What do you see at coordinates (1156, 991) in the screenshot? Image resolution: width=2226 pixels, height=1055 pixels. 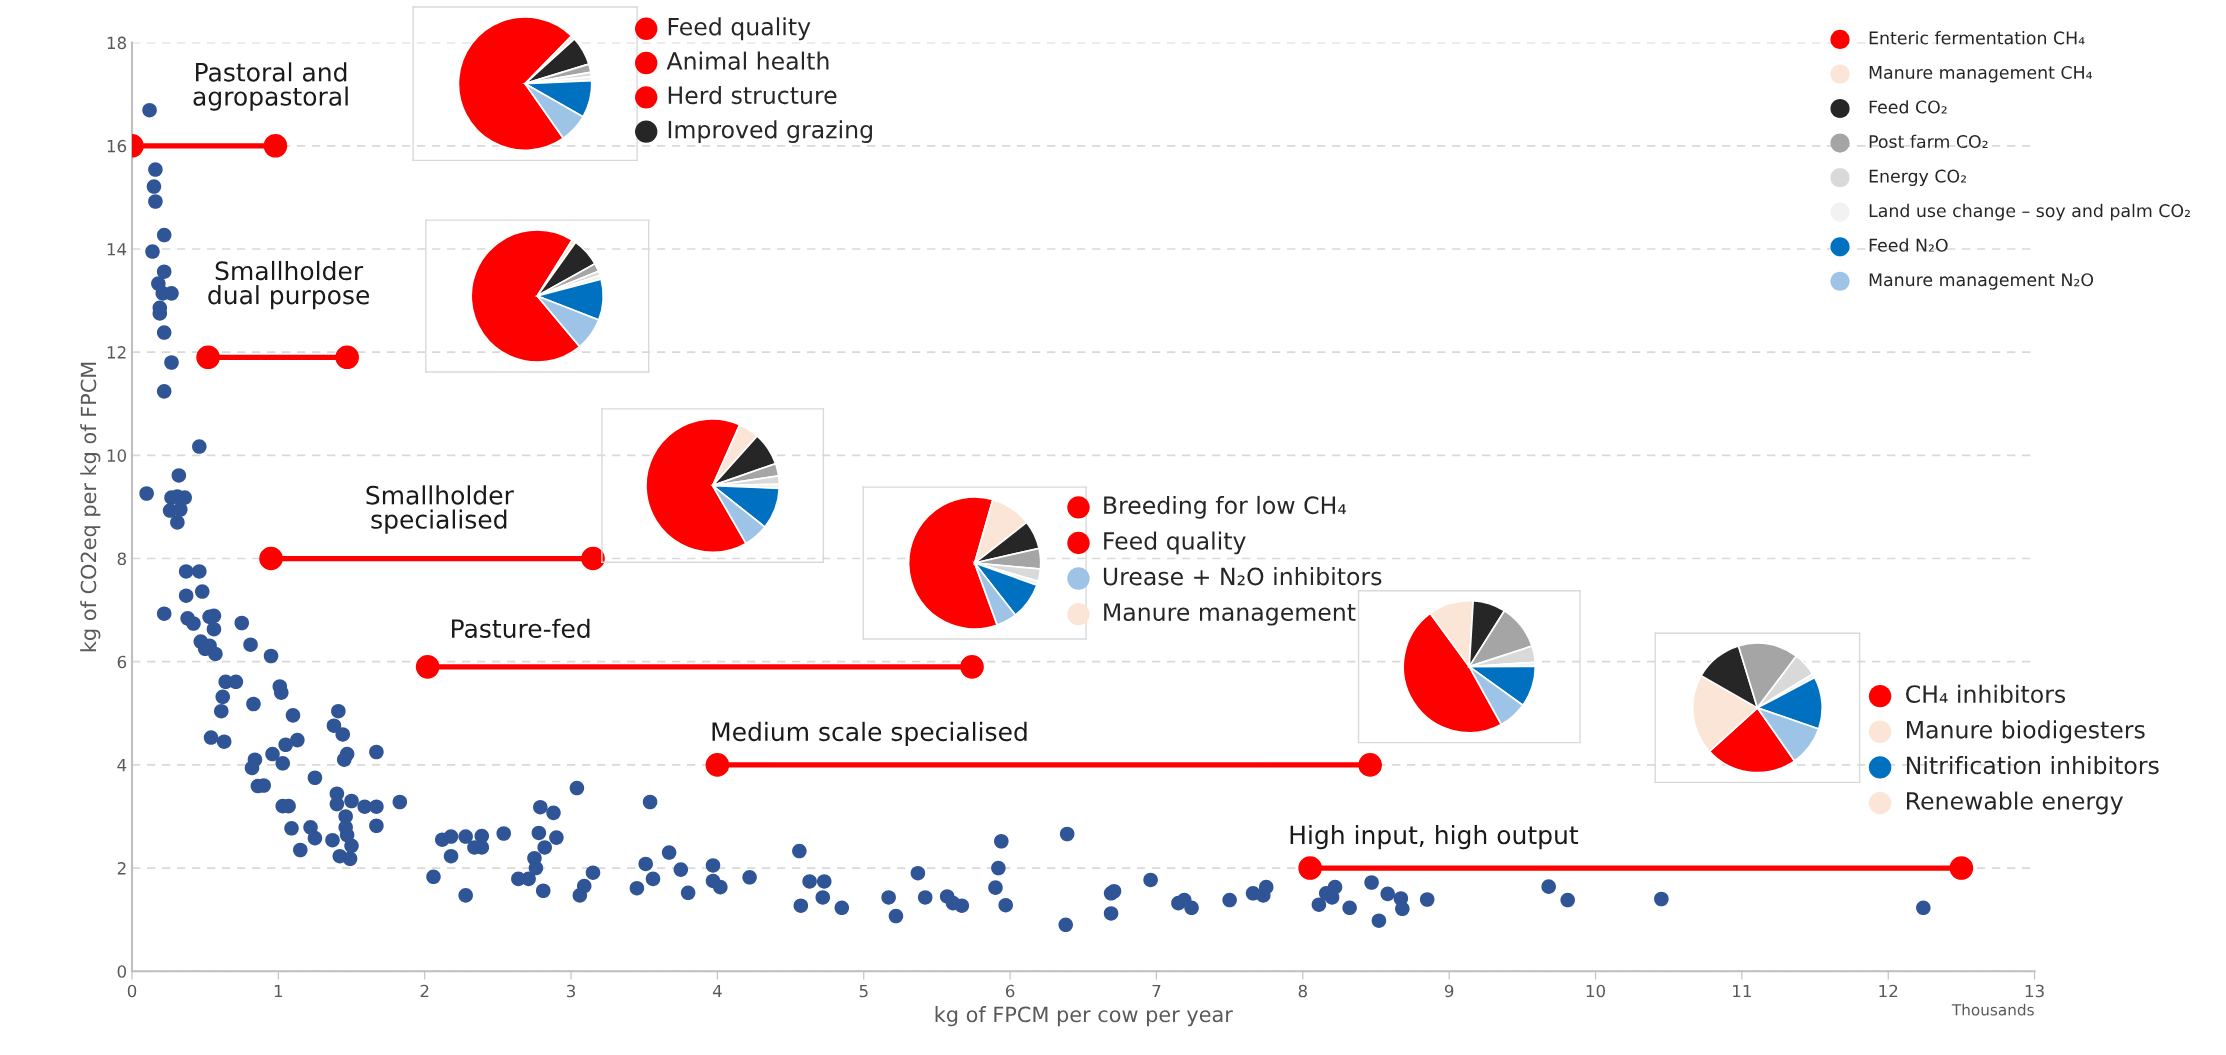 I see `x-tick-label: 7` at bounding box center [1156, 991].